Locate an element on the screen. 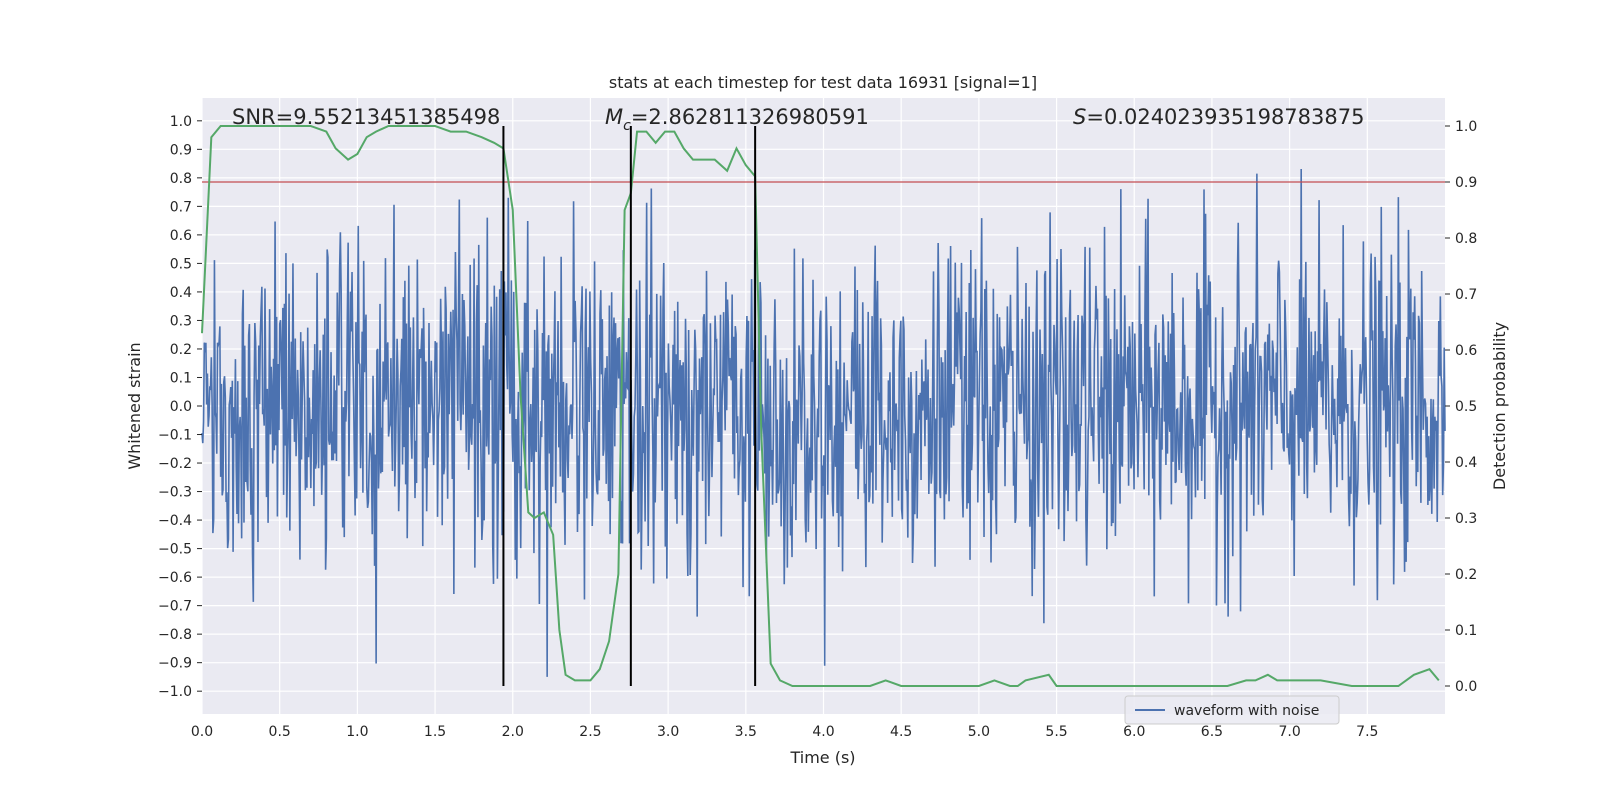  y-right-tick-label: 0.7 is located at coordinates (1466, 295).